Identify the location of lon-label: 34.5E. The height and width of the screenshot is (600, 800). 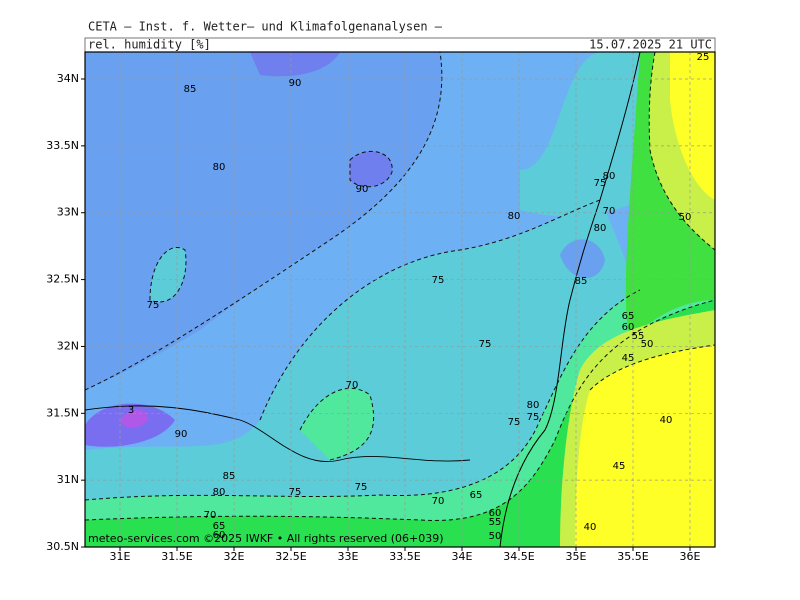
(518, 556).